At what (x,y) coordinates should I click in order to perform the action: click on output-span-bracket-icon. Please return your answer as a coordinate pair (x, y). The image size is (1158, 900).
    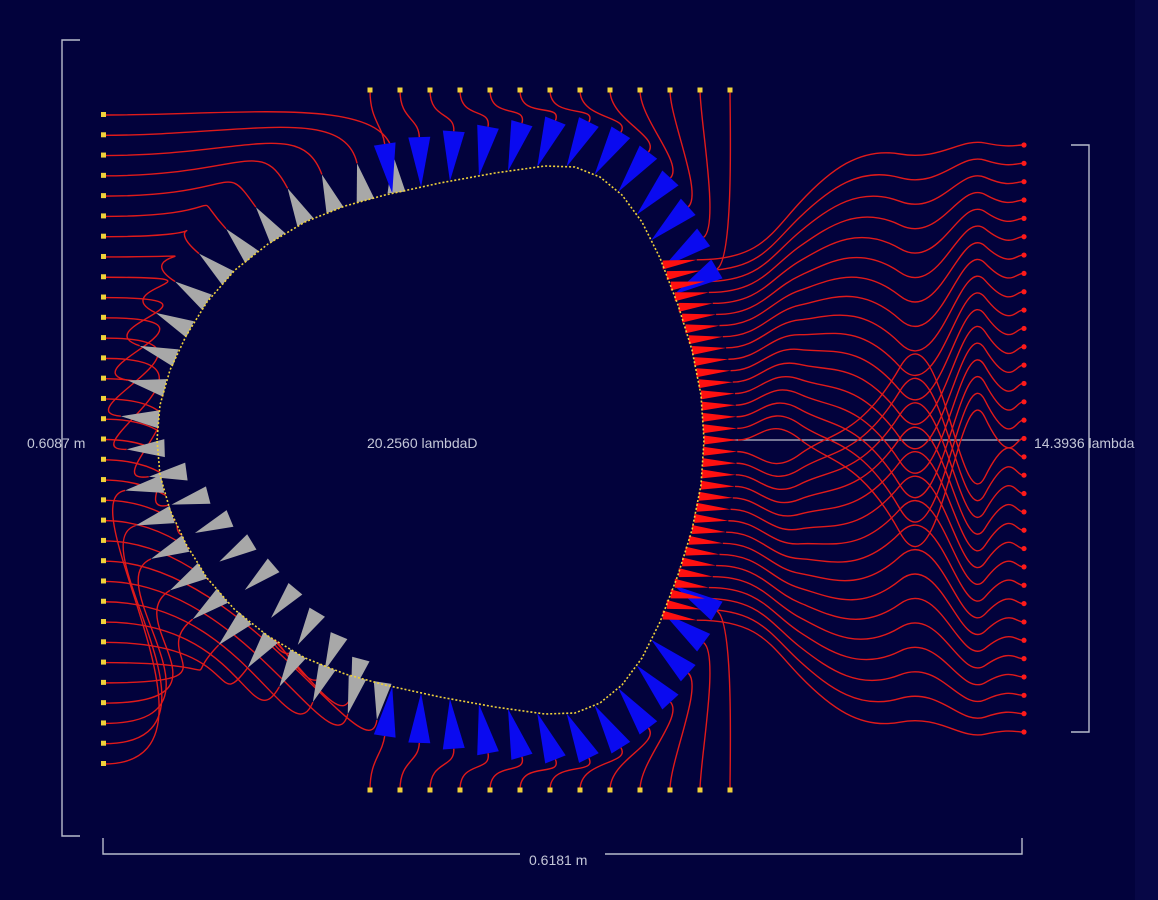
    Looking at the image, I should click on (1080, 438).